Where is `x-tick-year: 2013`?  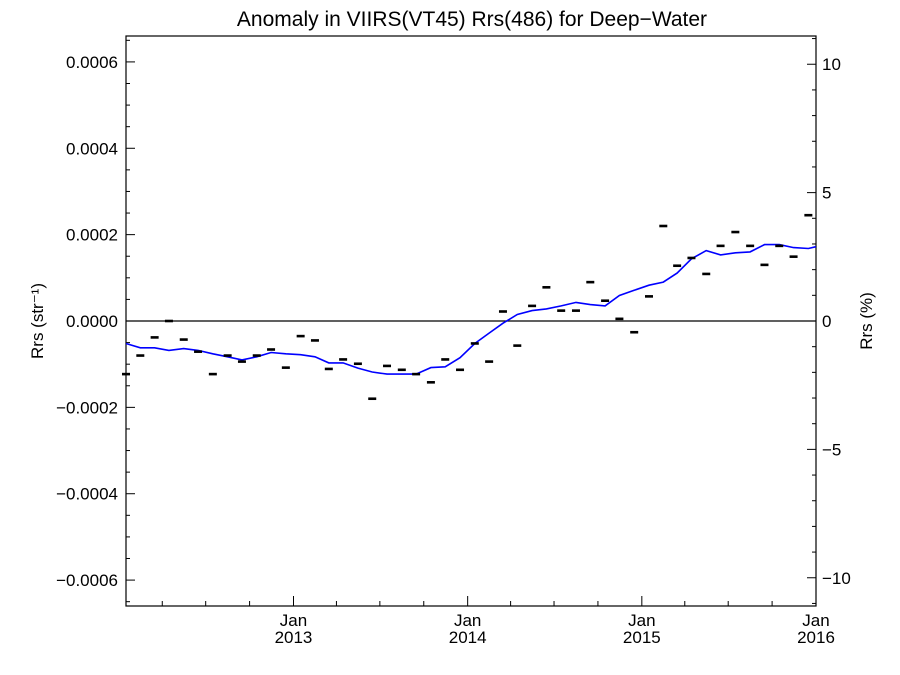 x-tick-year: 2013 is located at coordinates (294, 637).